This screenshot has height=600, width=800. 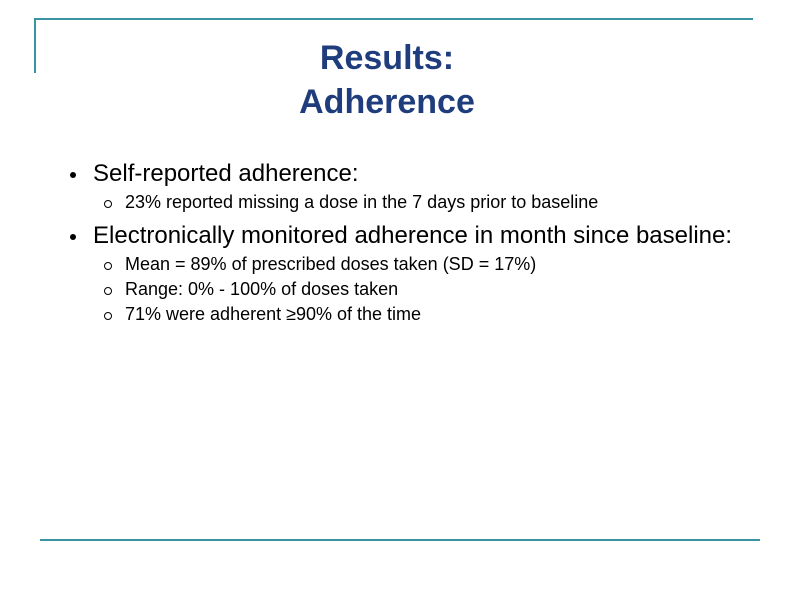 I want to click on side-rule, so click(x=35, y=45).